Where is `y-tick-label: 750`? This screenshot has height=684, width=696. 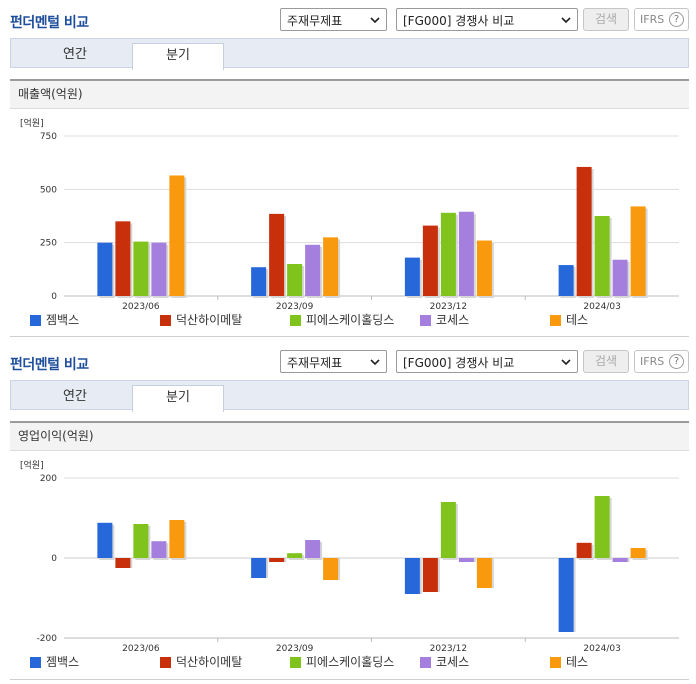
y-tick-label: 750 is located at coordinates (48, 137).